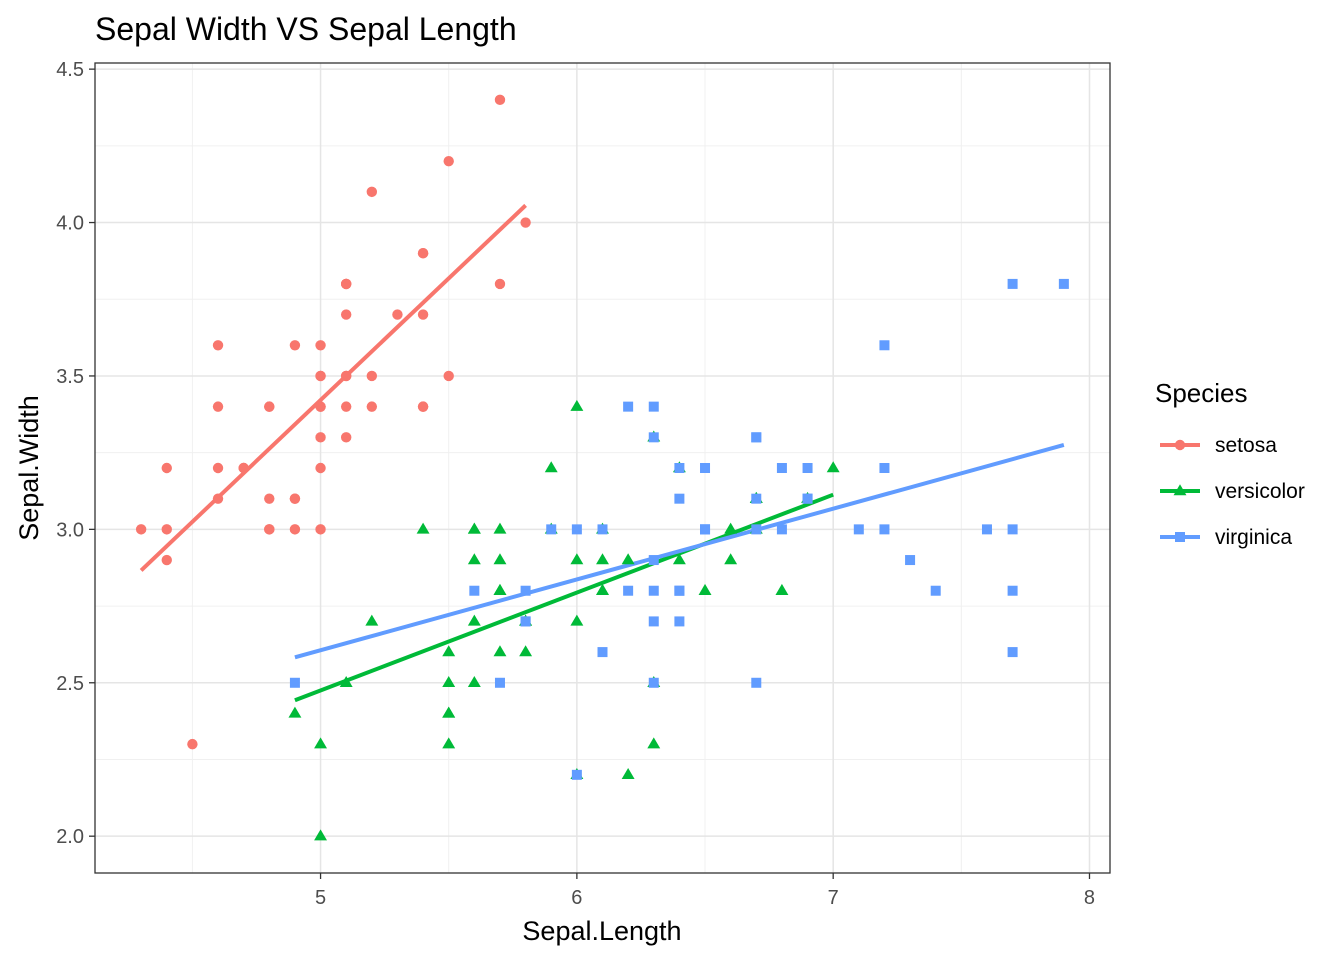 The image size is (1344, 960). Describe the element at coordinates (70, 377) in the screenshot. I see `y-tick-label: 3.5` at that location.